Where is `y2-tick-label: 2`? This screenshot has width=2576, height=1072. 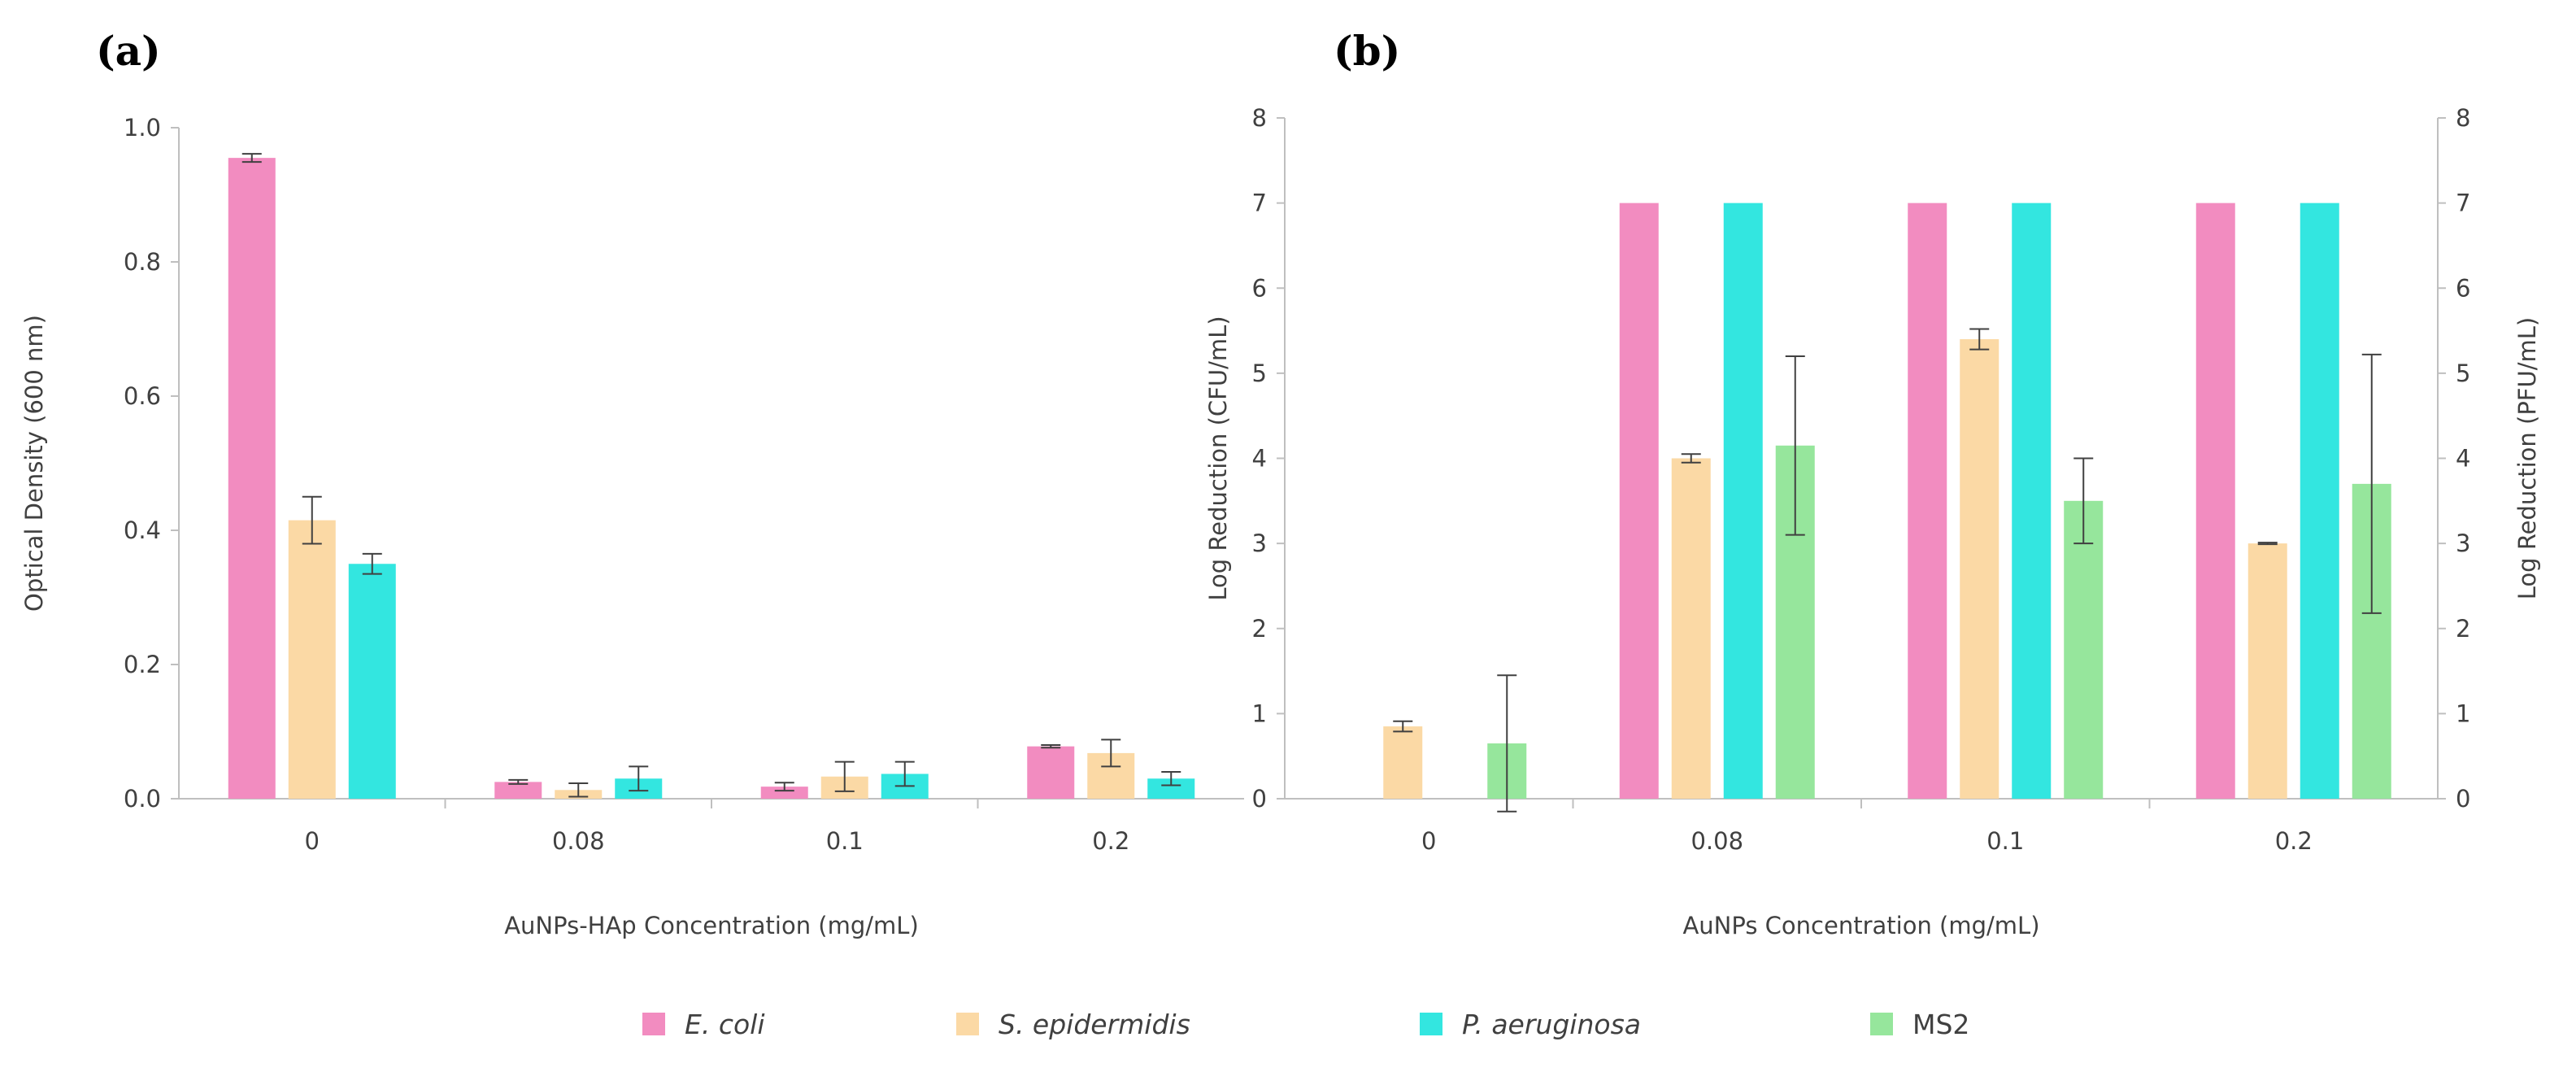 y2-tick-label: 2 is located at coordinates (2463, 629).